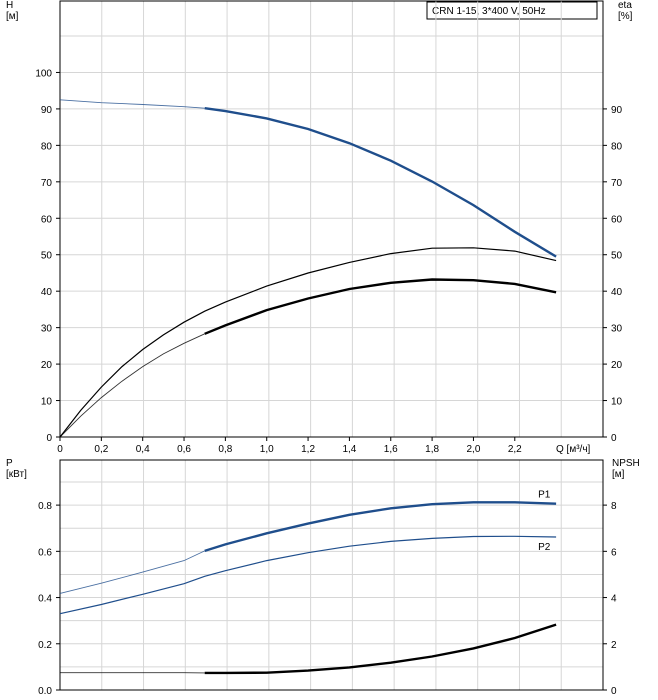  What do you see at coordinates (132, 104) in the screenshot?
I see `top-series-0-thin` at bounding box center [132, 104].